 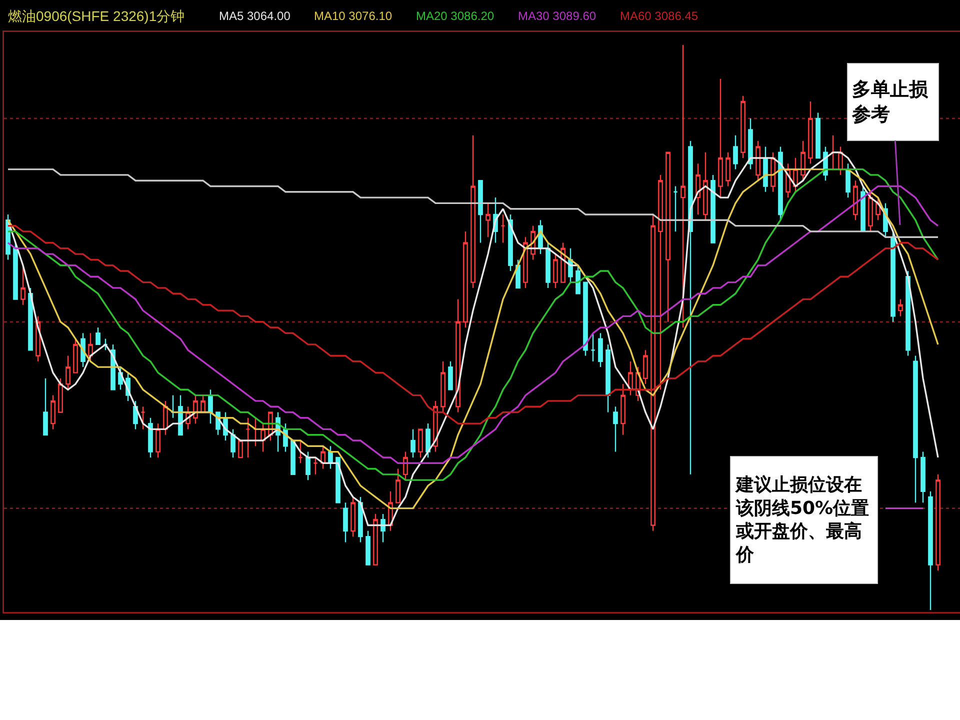 I want to click on text: MA60 3086.45, so click(x=659, y=16).